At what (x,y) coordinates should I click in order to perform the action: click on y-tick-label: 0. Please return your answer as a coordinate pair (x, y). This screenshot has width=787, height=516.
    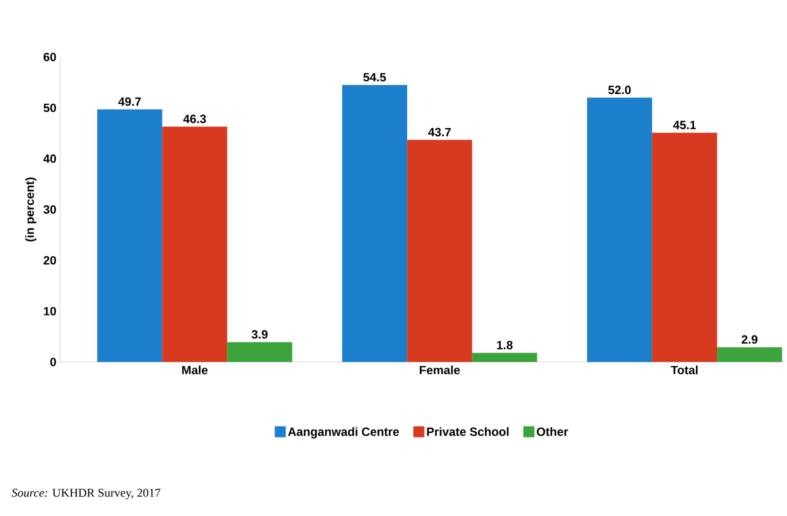
    Looking at the image, I should click on (53, 362).